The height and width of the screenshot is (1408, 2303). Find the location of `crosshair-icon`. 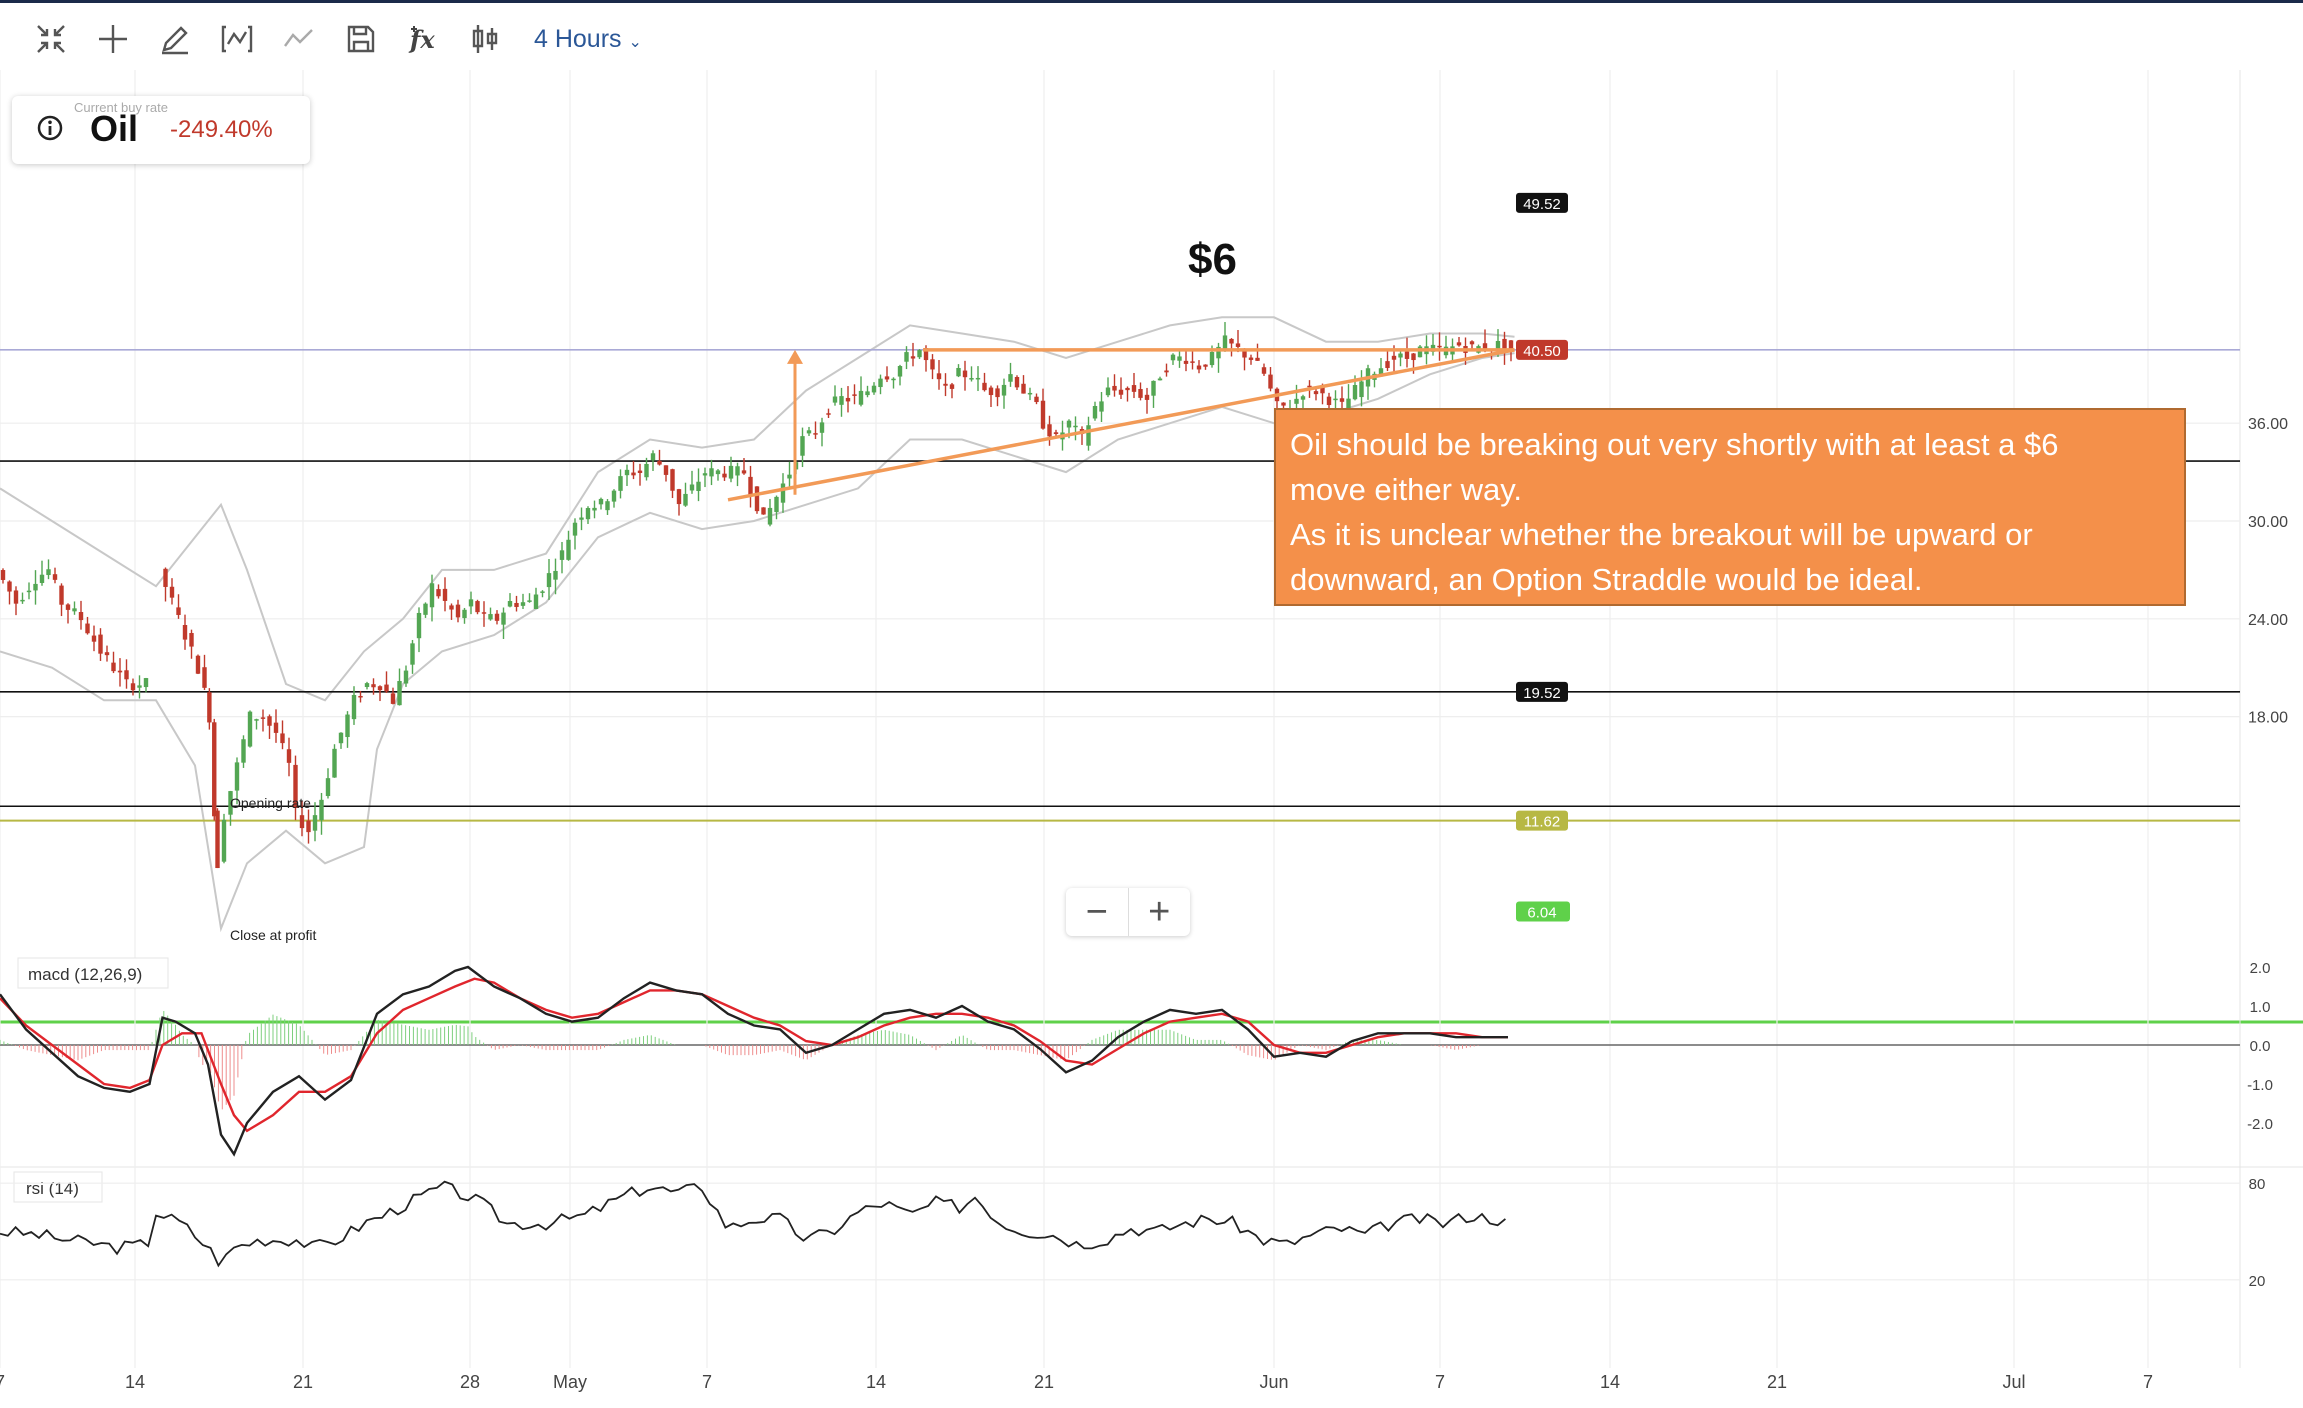

crosshair-icon is located at coordinates (113, 39).